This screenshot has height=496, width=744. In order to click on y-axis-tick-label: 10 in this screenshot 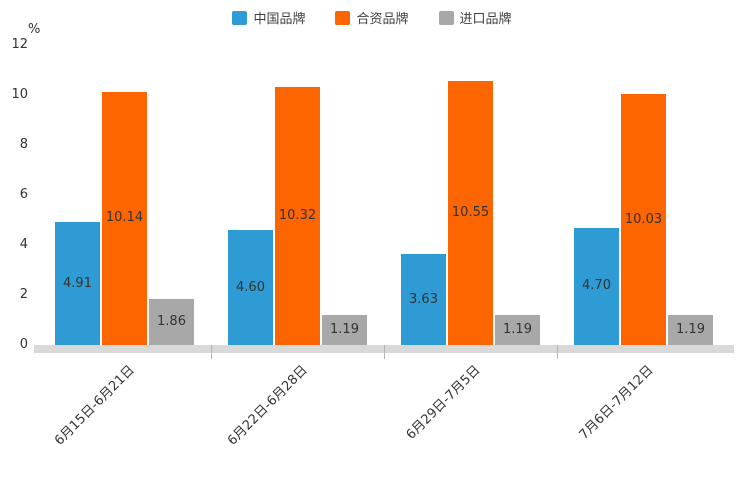, I will do `click(19, 94)`.